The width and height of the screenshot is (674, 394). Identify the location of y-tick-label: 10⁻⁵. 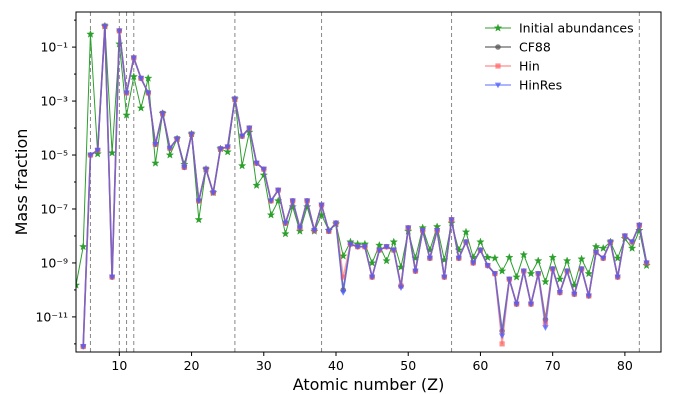
(54, 155).